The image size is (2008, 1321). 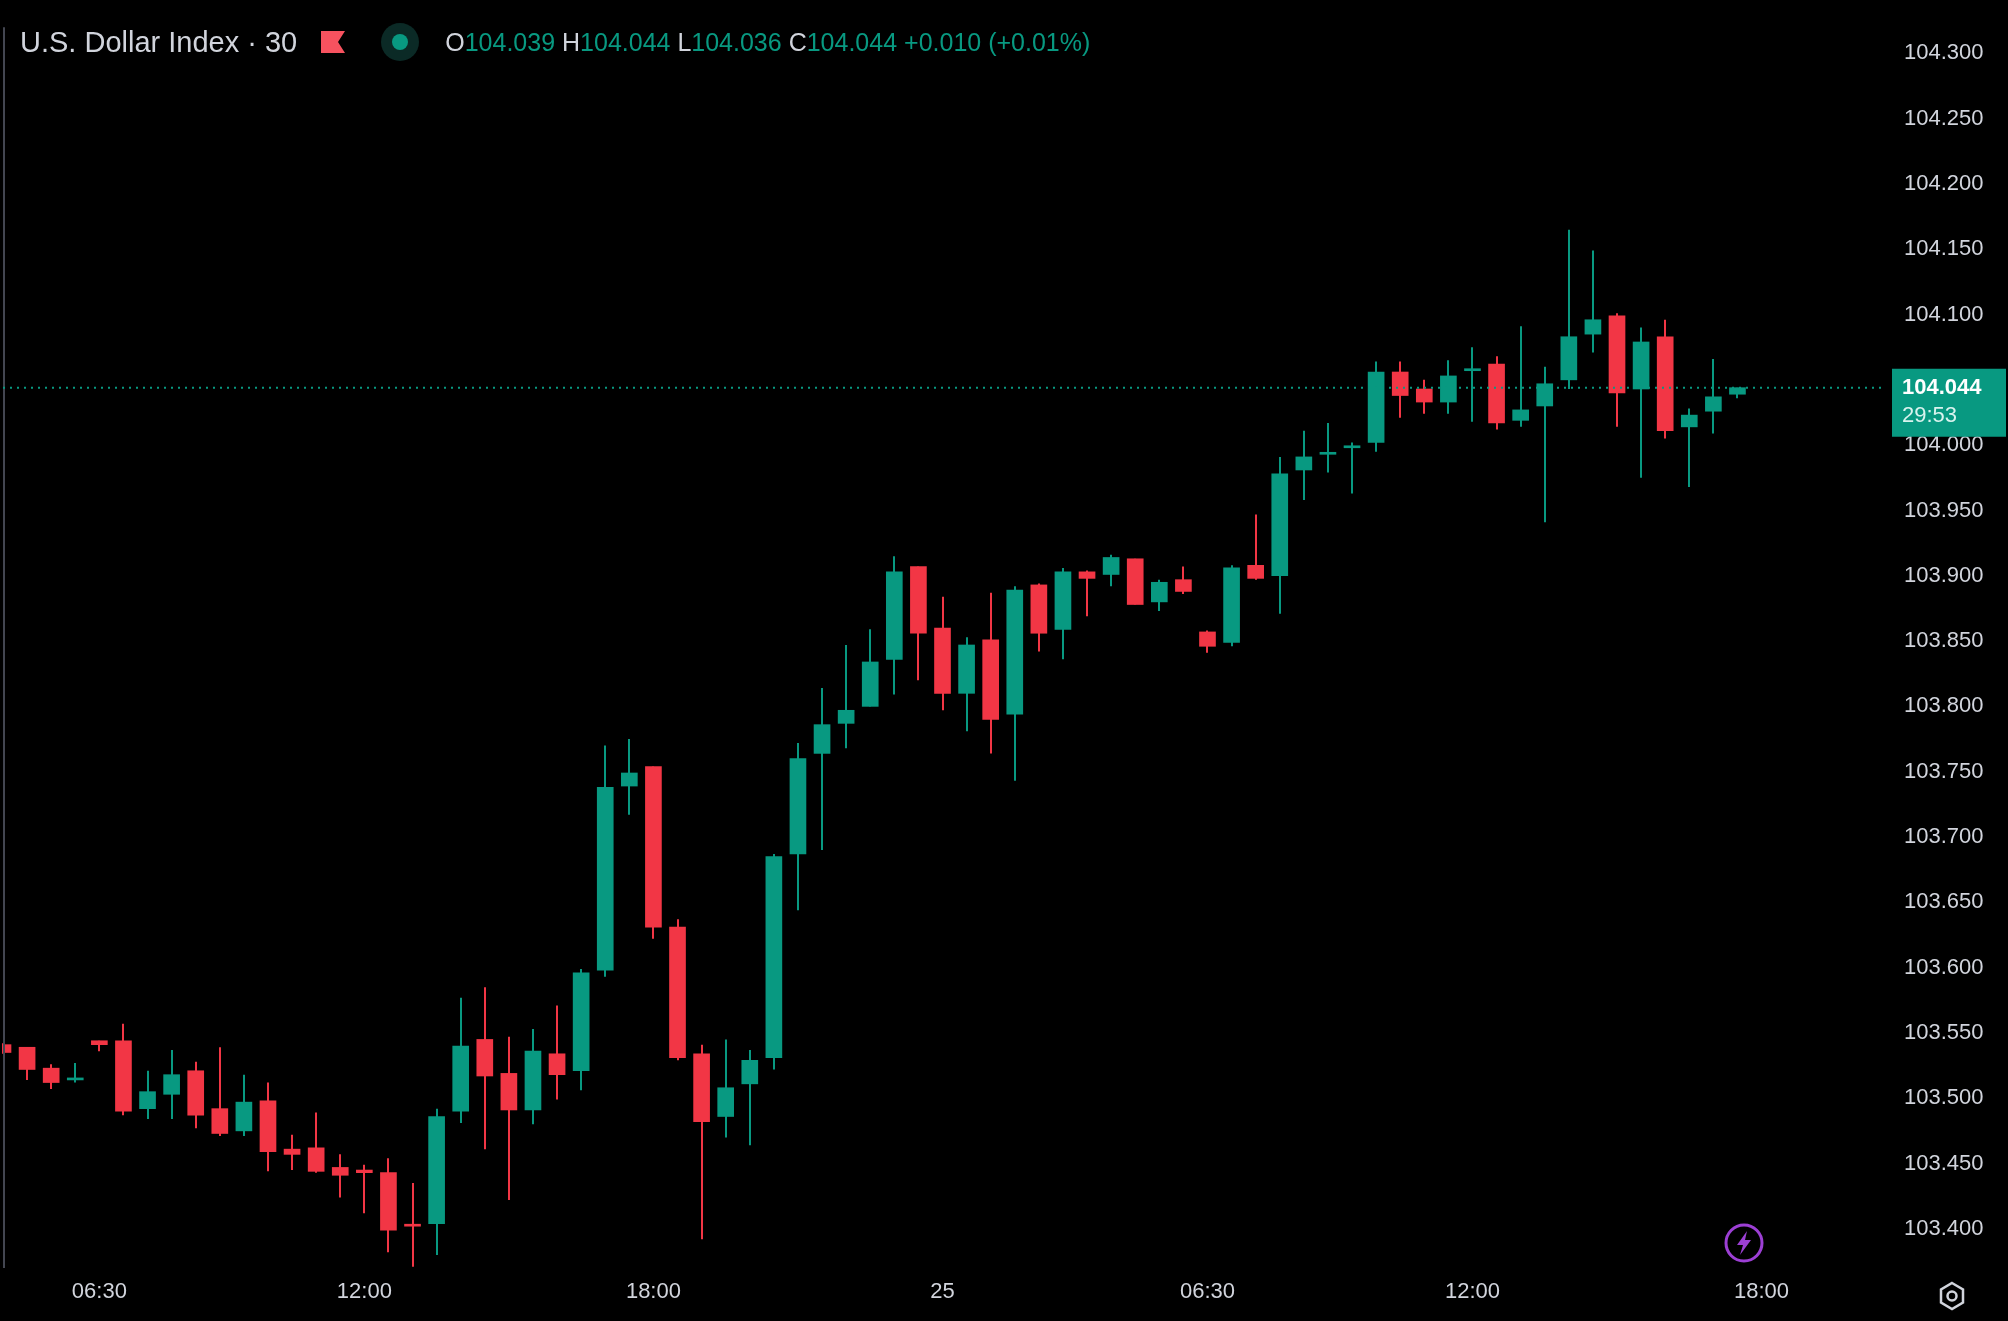 What do you see at coordinates (768, 41) in the screenshot?
I see `text: O104.039 H104.044 L104.036 C104.044 +0.010 (+0.01%)` at bounding box center [768, 41].